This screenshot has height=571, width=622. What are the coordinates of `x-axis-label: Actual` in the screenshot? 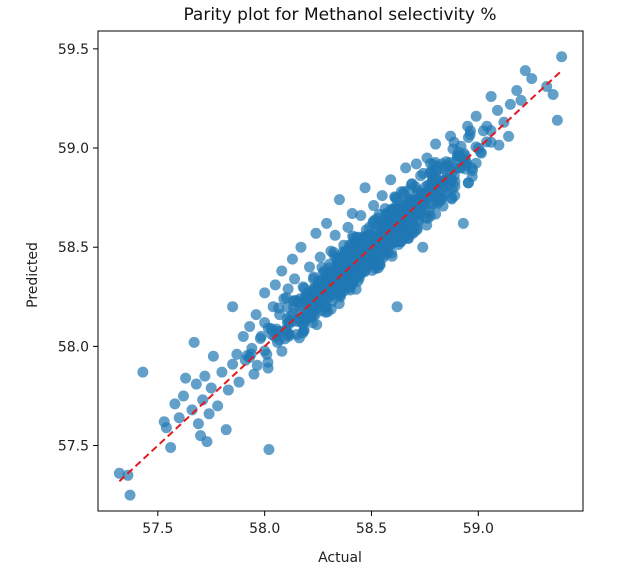 It's located at (340, 558).